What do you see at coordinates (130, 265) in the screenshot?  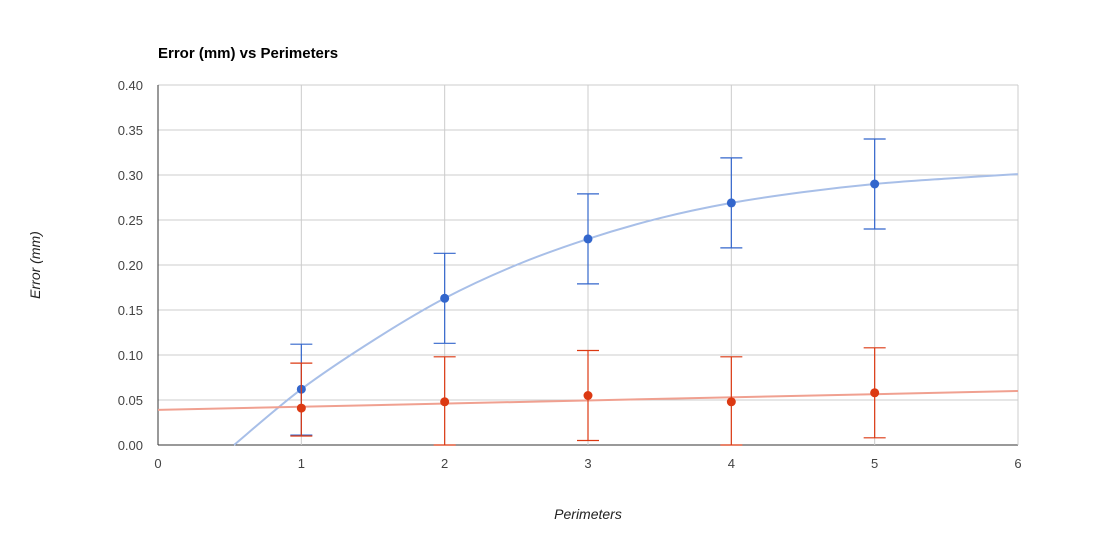 I see `y-tick-label: 0.20` at bounding box center [130, 265].